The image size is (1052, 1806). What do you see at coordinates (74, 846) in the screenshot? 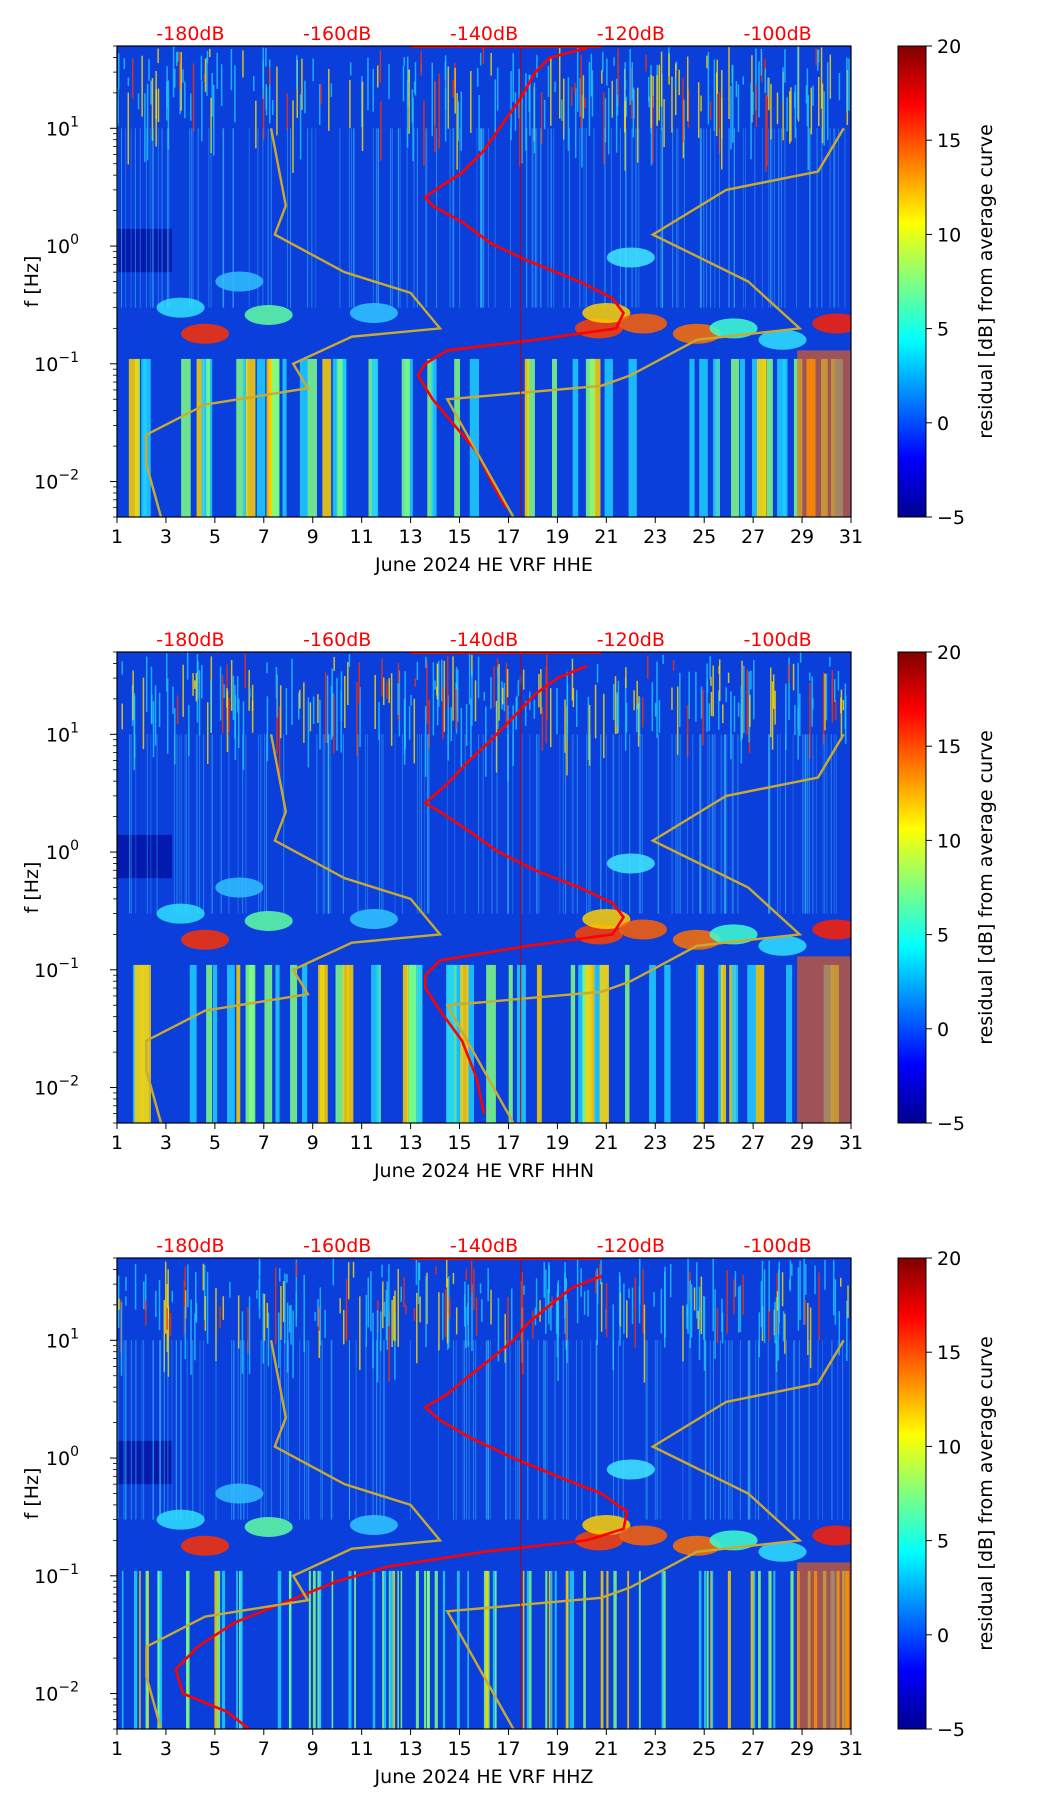
I see `y-tick-exponent: 0` at bounding box center [74, 846].